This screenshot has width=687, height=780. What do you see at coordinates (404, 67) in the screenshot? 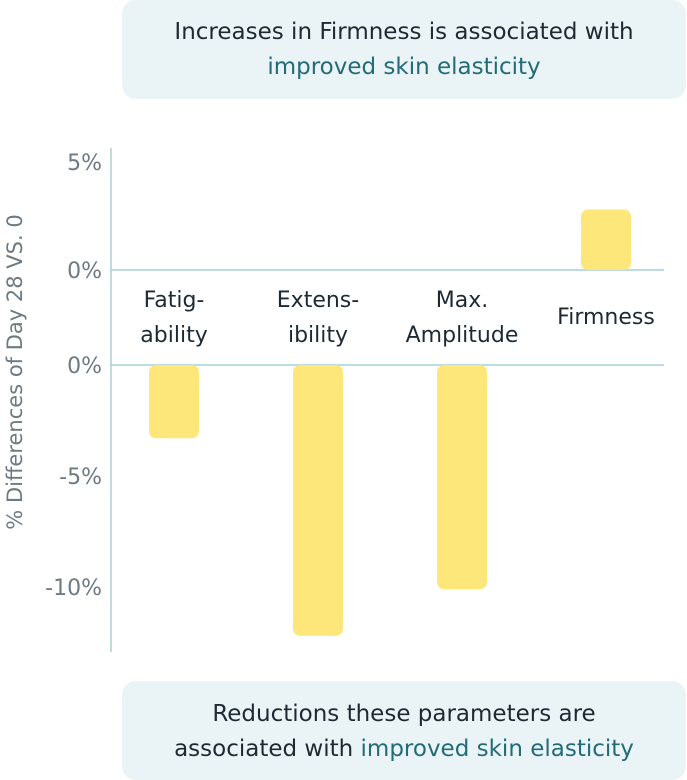
I see `top-callout-highlight: improved skin elasticity` at bounding box center [404, 67].